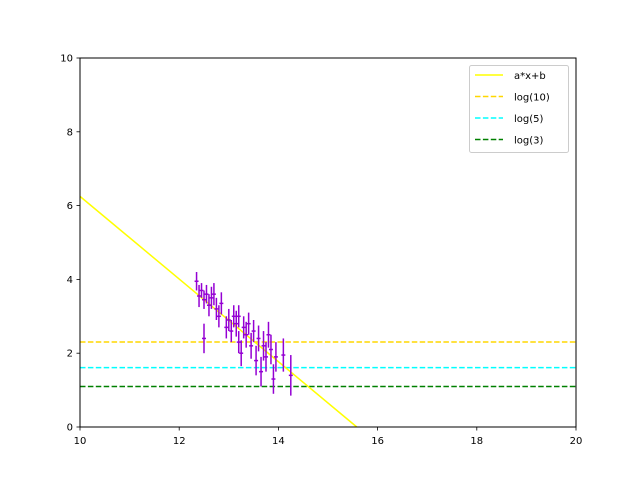 The width and height of the screenshot is (640, 480). Describe the element at coordinates (509, 119) in the screenshot. I see `legend-entry-2: log(5)` at that location.